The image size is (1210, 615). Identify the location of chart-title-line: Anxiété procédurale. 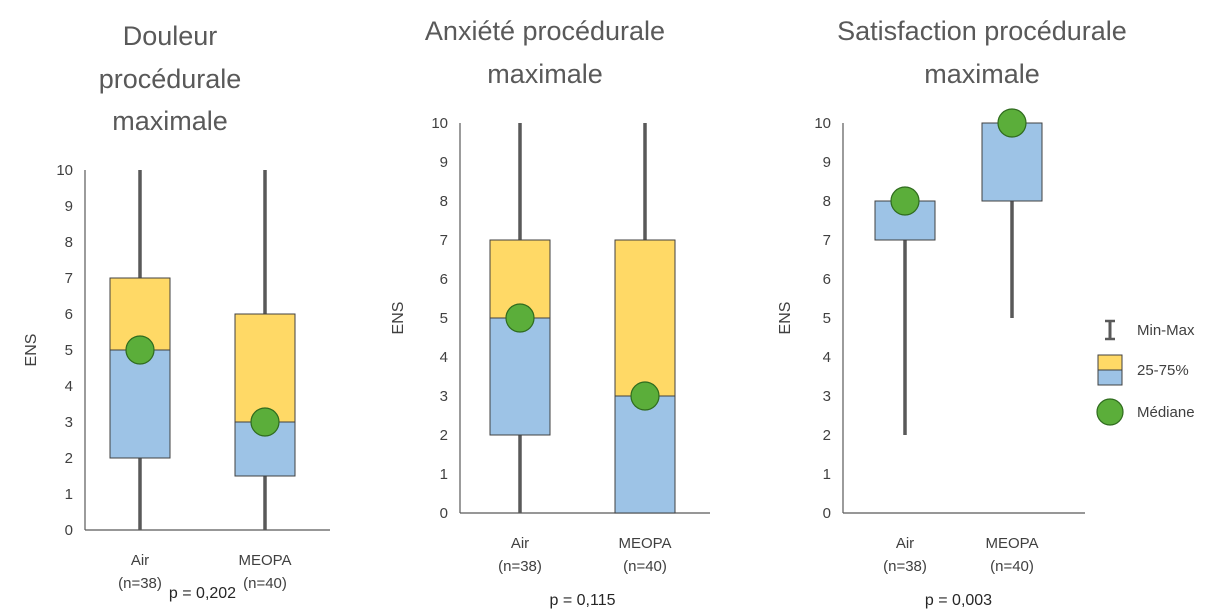
(545, 31).